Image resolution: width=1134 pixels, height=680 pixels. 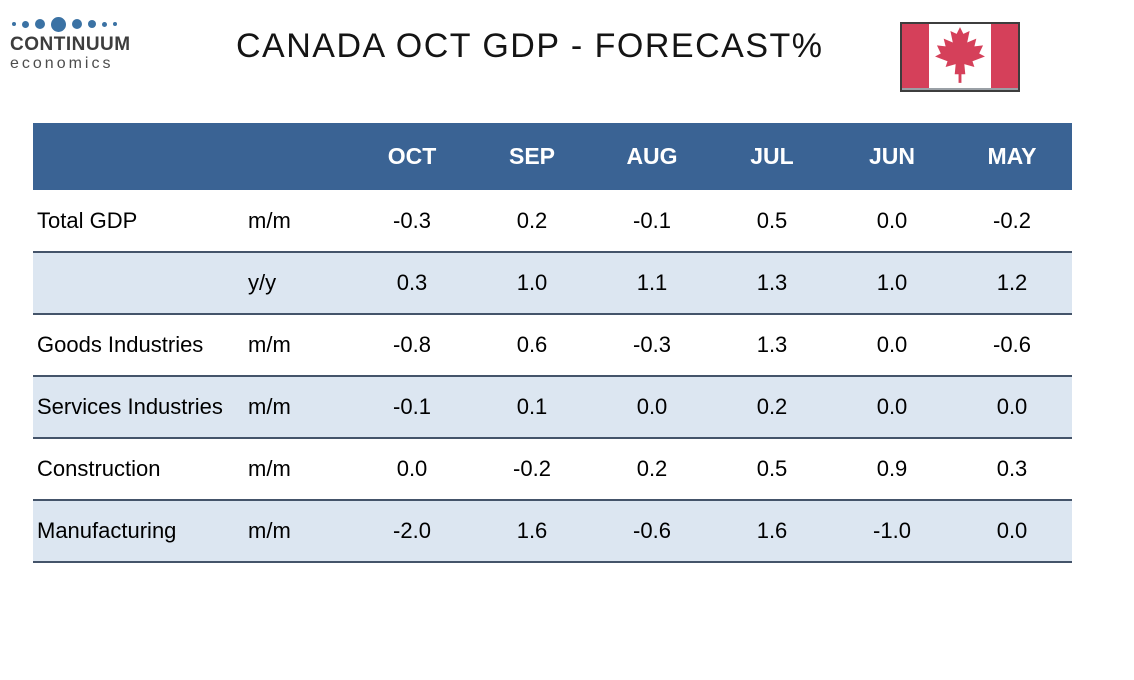 I want to click on logo-subtitle: economics, so click(x=62, y=63).